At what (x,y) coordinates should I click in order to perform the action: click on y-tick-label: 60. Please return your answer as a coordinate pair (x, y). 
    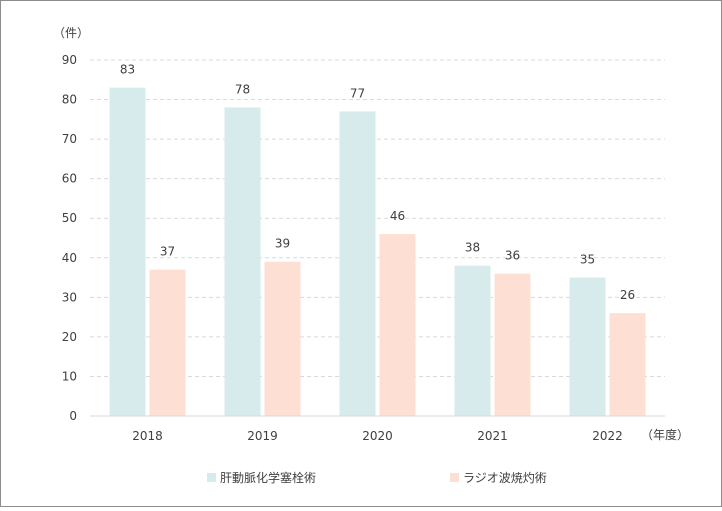
    Looking at the image, I should click on (69, 179).